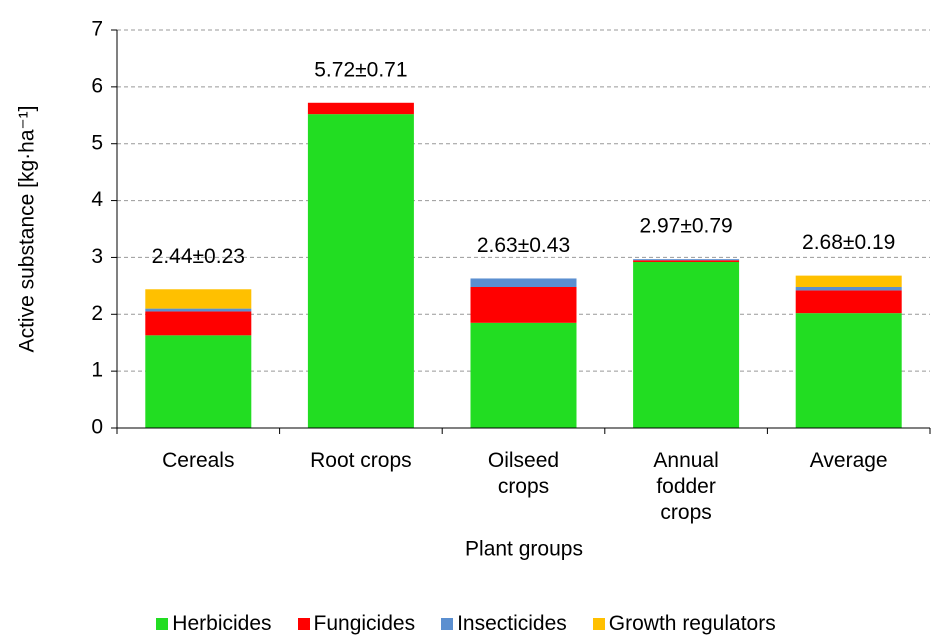 The image size is (932, 638). What do you see at coordinates (524, 549) in the screenshot?
I see `x-axis-label: Plant groups` at bounding box center [524, 549].